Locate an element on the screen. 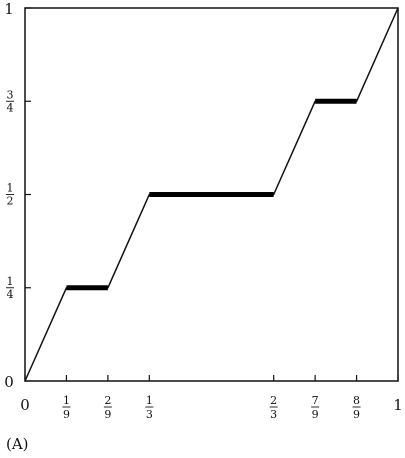  x-tick-label-den-6: 9 is located at coordinates (356, 414).